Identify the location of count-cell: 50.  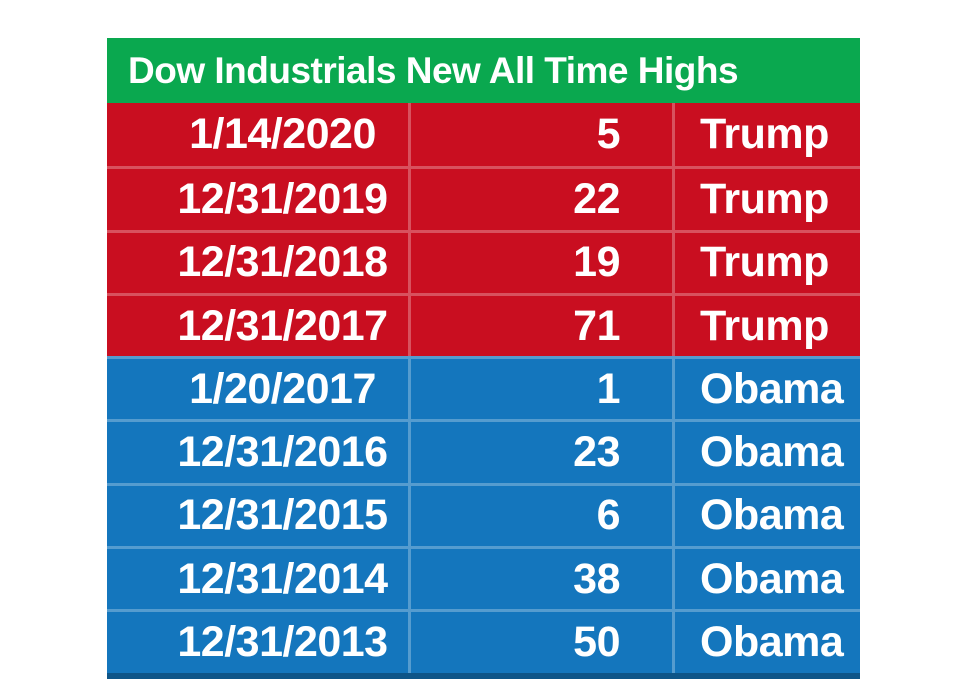
(540, 642).